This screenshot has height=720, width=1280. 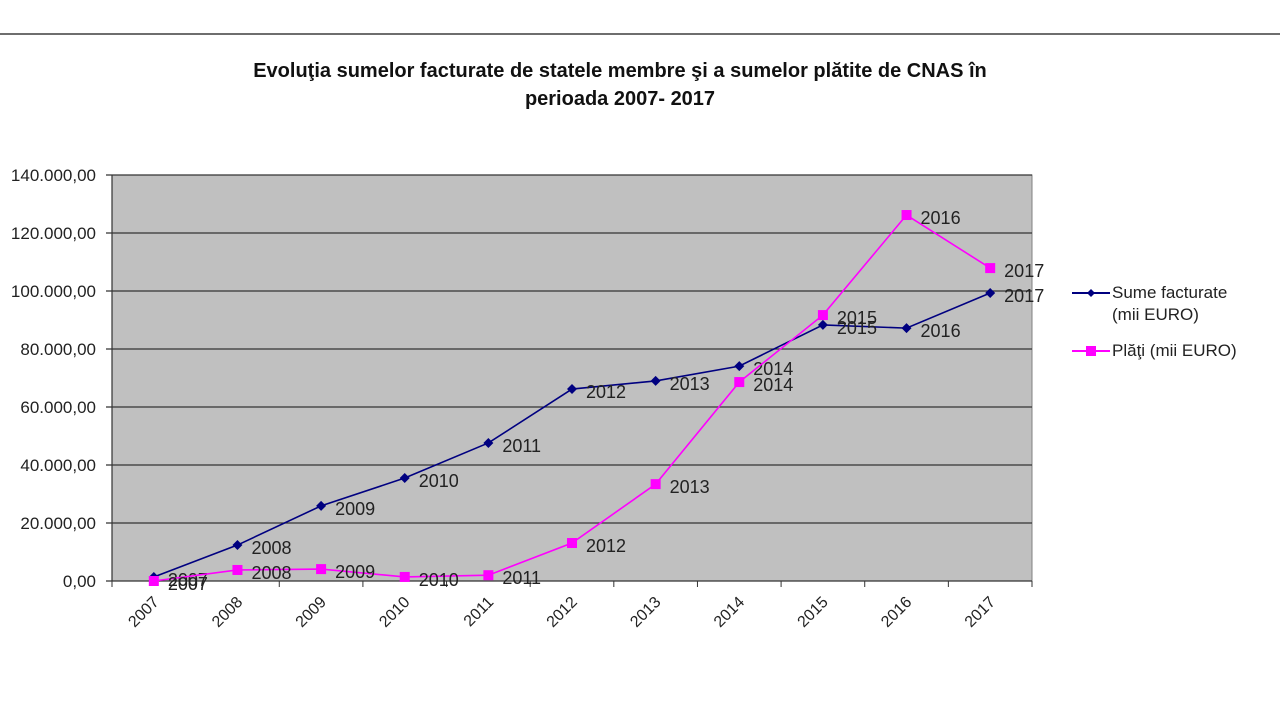 What do you see at coordinates (640, 34) in the screenshot?
I see `top-divider` at bounding box center [640, 34].